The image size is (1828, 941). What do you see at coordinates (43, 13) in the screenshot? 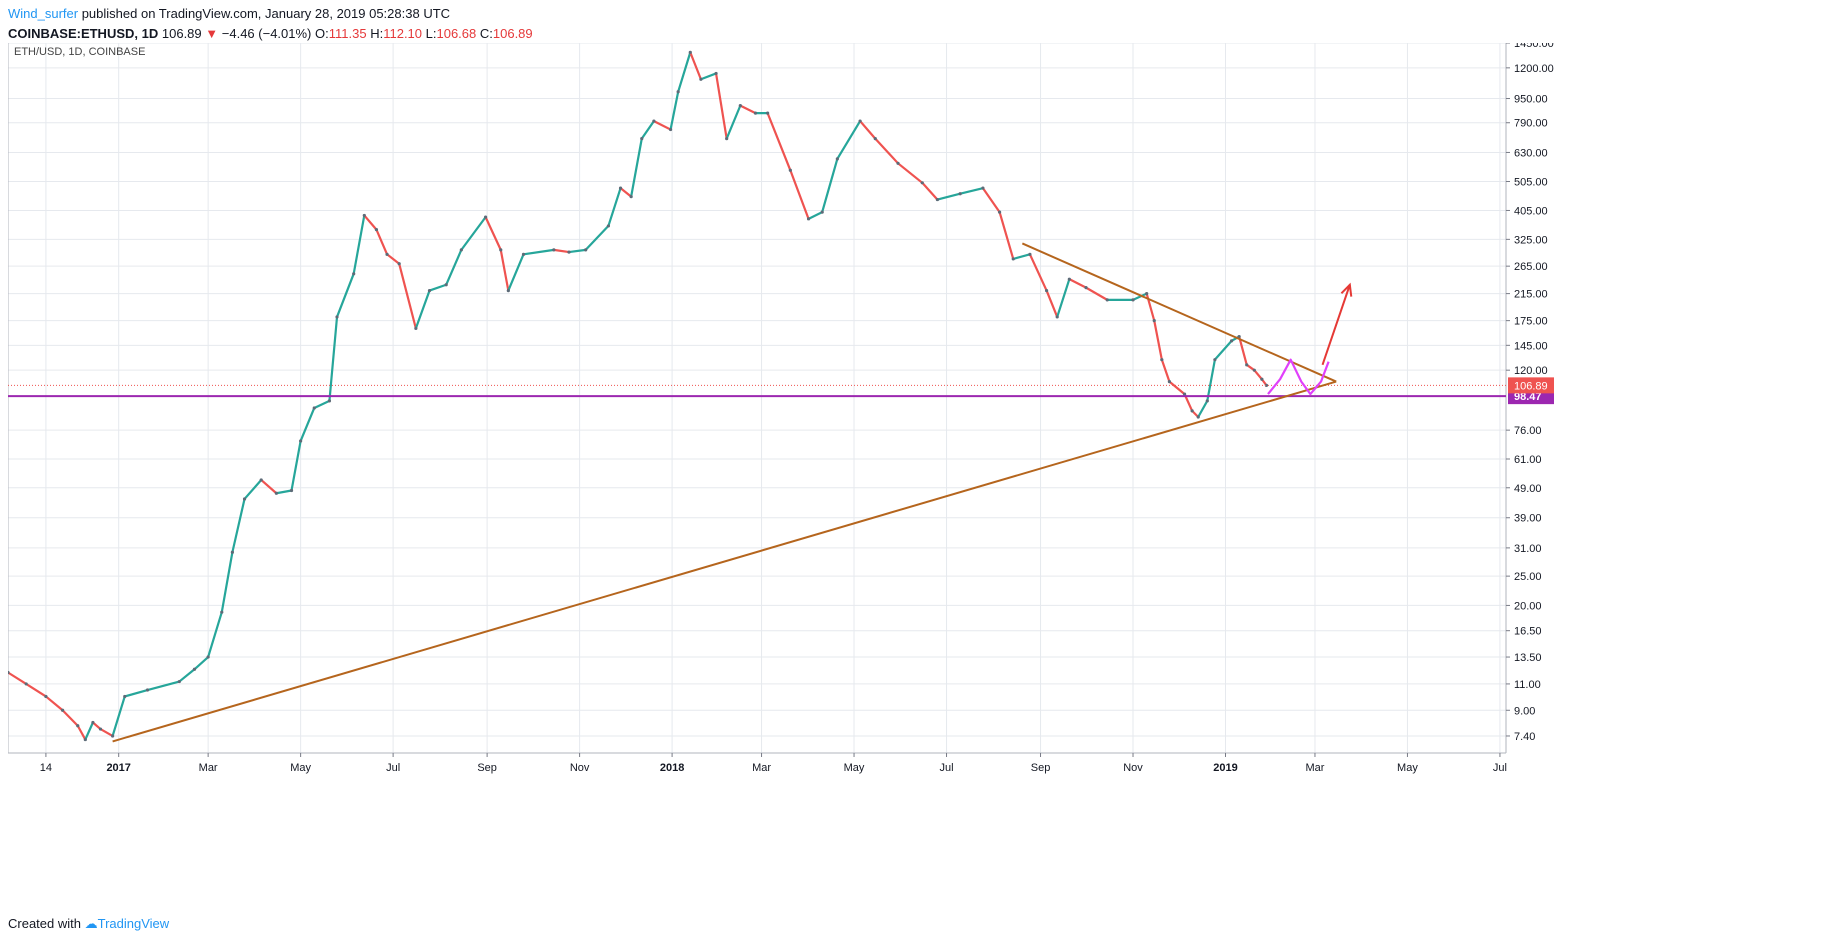
I see `author-link: Wind_surfer` at bounding box center [43, 13].